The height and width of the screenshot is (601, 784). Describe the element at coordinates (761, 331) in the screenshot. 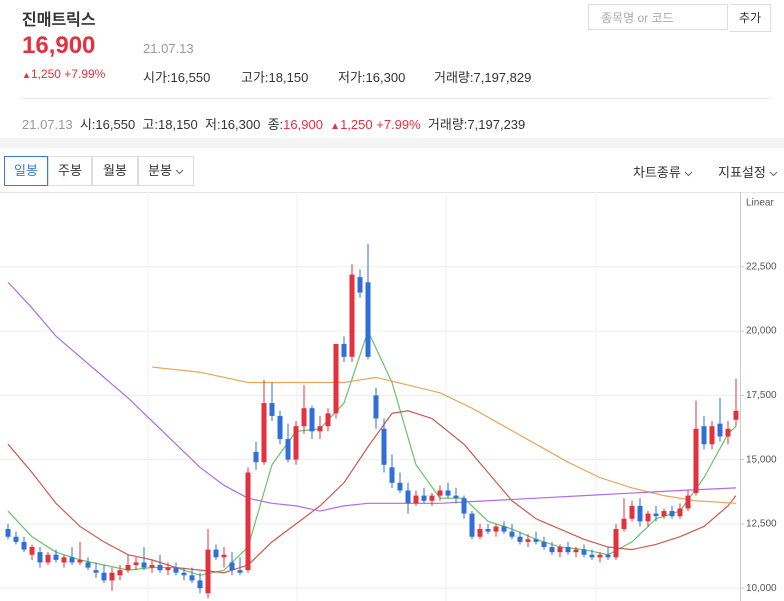

I see `y-tick-label: 20,000` at that location.